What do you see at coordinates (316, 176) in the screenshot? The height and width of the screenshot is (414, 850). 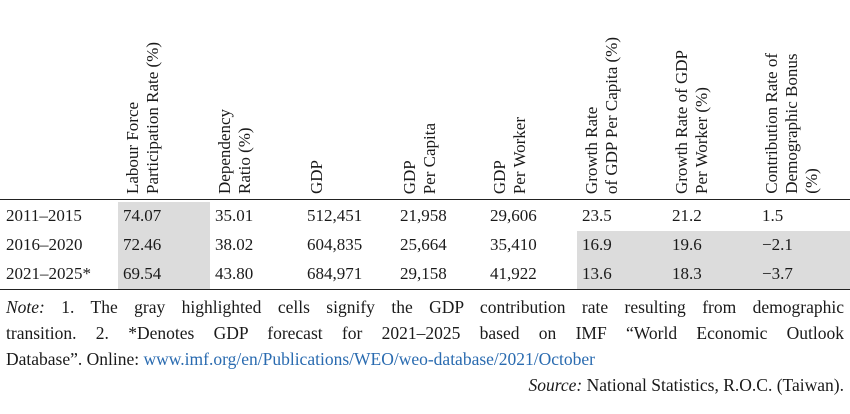 I see `column-header-label: GDP` at bounding box center [316, 176].